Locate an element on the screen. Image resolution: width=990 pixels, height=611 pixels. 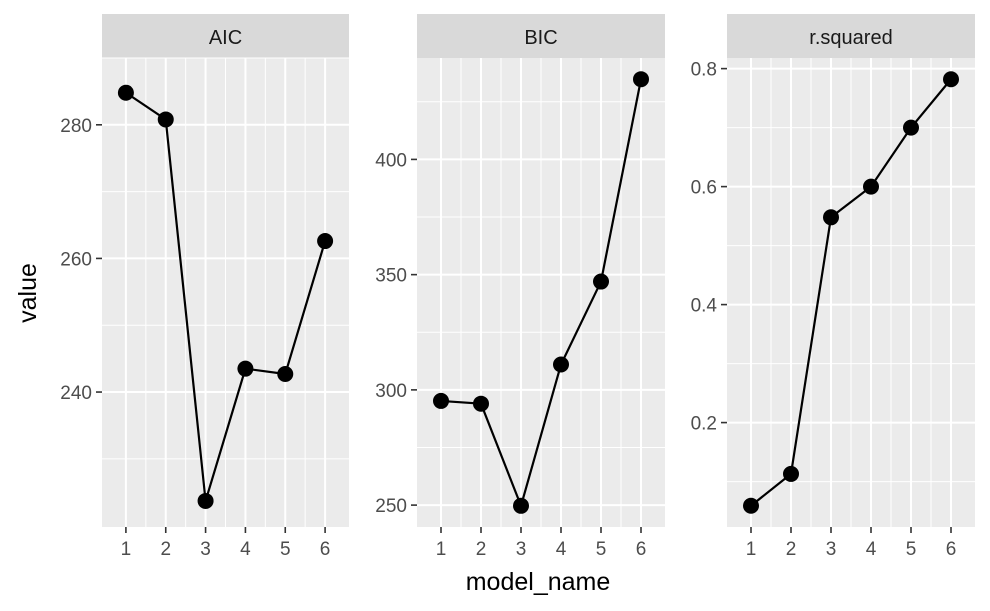
facet-strip-label: AIC is located at coordinates (225, 38).